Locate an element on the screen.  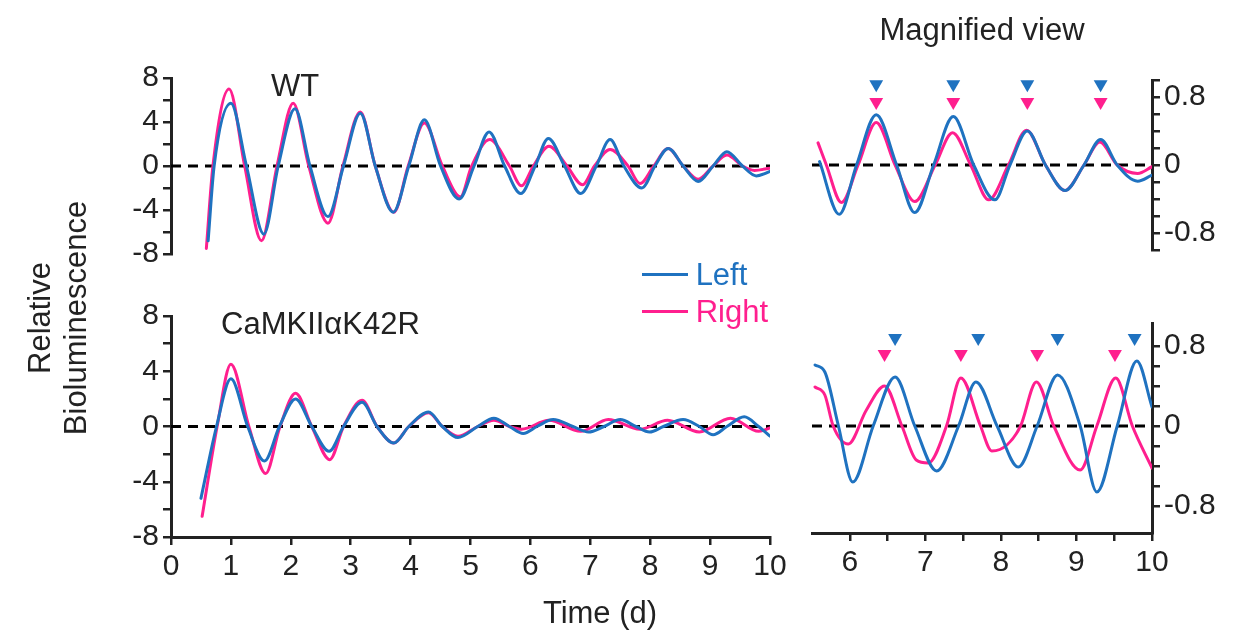
chart-title: WT is located at coordinates (295, 85).